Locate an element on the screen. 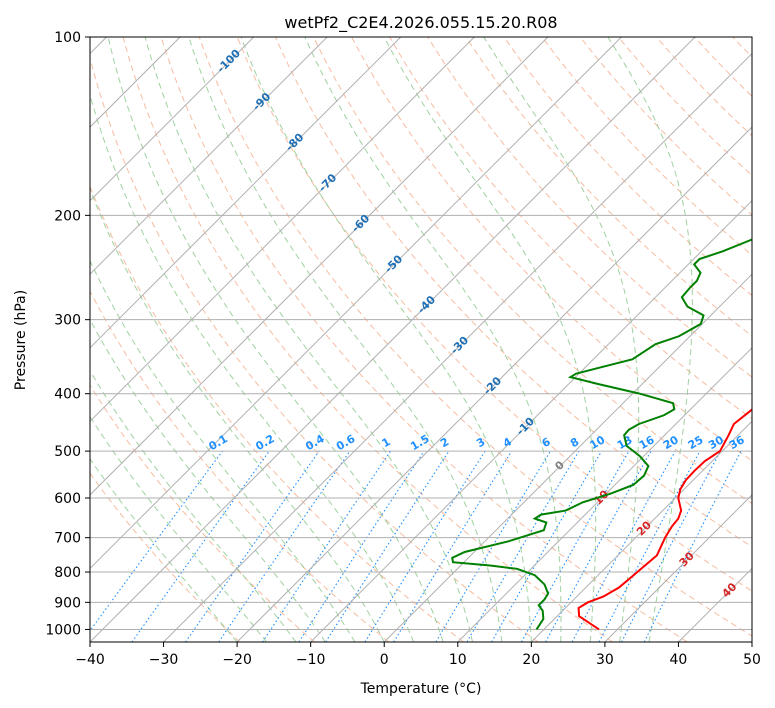 This screenshot has height=708, width=775. x-tick-label: 30 is located at coordinates (605, 660).